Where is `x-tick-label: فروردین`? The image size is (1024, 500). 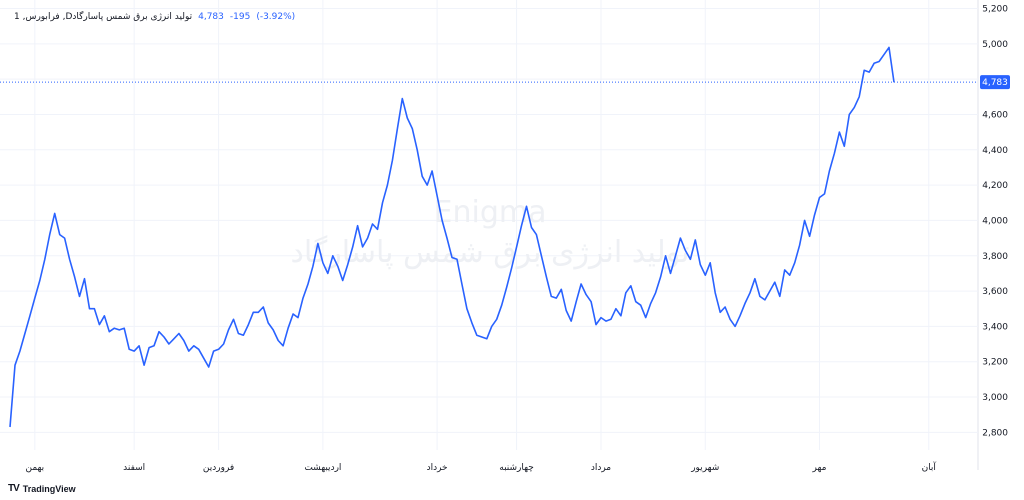 x-tick-label: فروردین is located at coordinates (218, 468).